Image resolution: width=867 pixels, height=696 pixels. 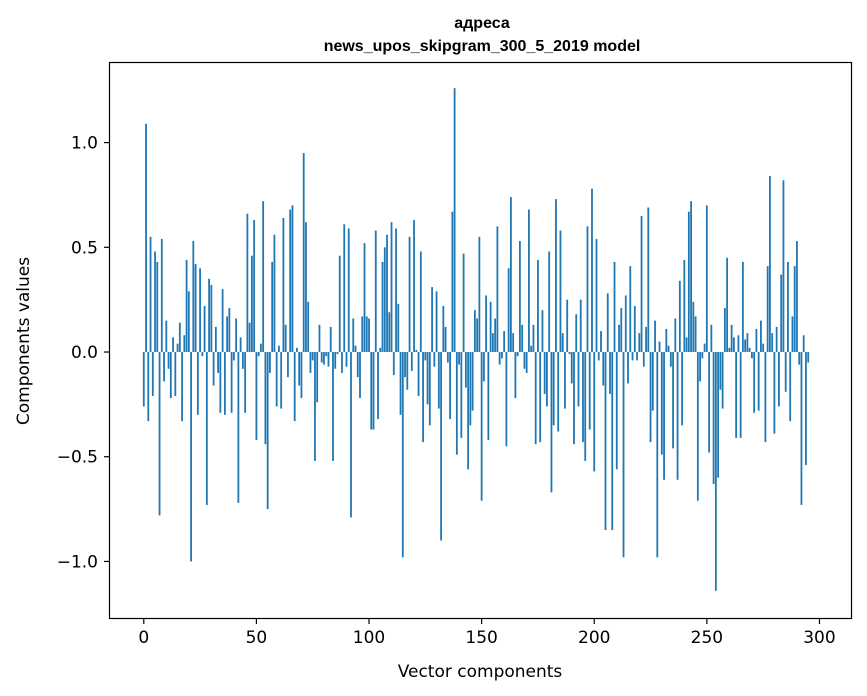 What do you see at coordinates (369, 638) in the screenshot?
I see `x-tick-label-100: 100` at bounding box center [369, 638].